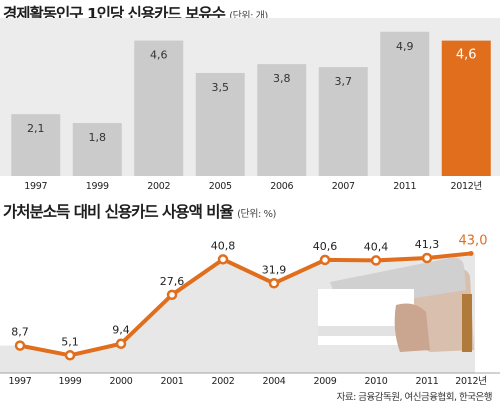 The image size is (500, 408). I want to click on bar-value-label-3: 3,5, so click(221, 87).